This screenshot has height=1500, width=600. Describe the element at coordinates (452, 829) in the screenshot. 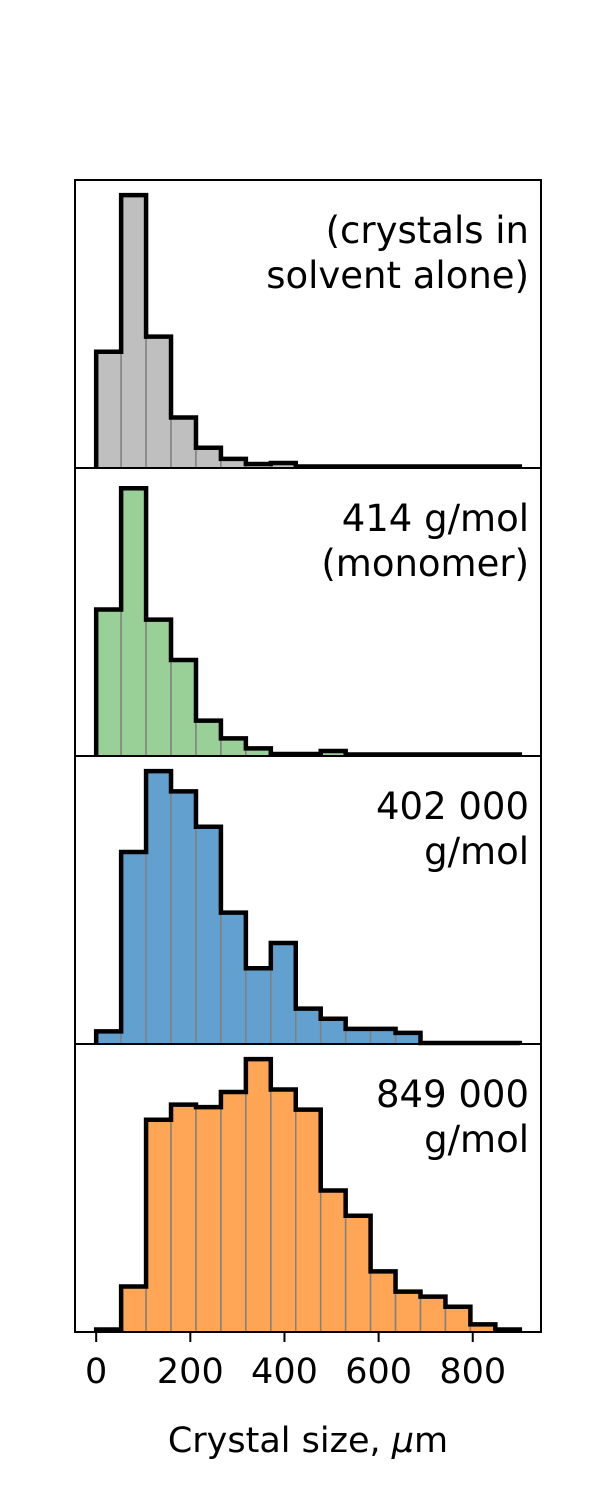

I see `panel-label: 402 000 g/mol` at that location.